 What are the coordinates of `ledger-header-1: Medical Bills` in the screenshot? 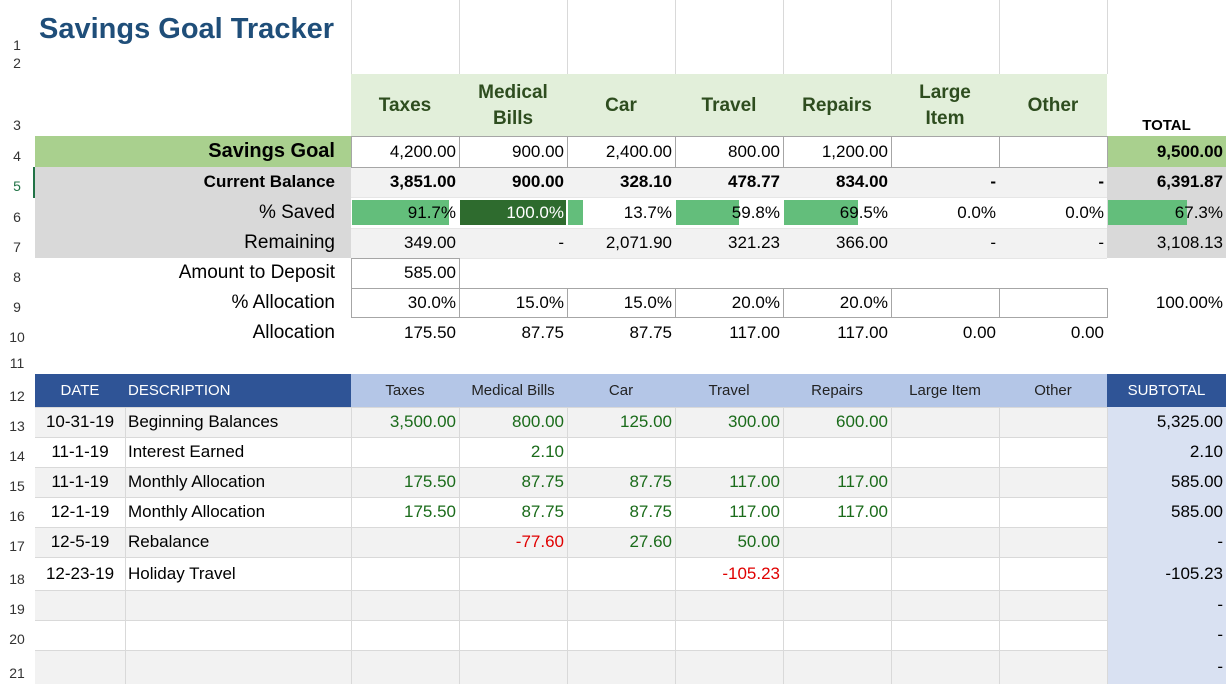 It's located at (513, 390).